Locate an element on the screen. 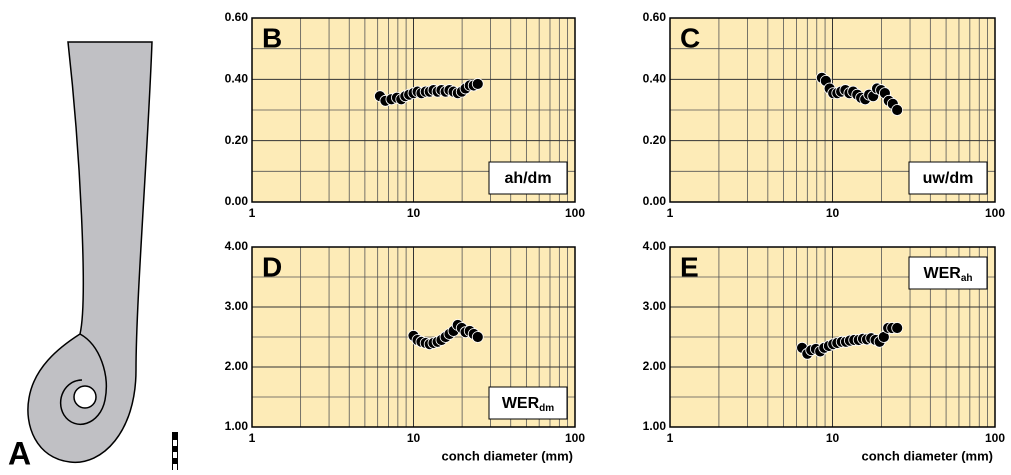 This screenshot has height=475, width=1011. shell-drawing is located at coordinates (90, 252).